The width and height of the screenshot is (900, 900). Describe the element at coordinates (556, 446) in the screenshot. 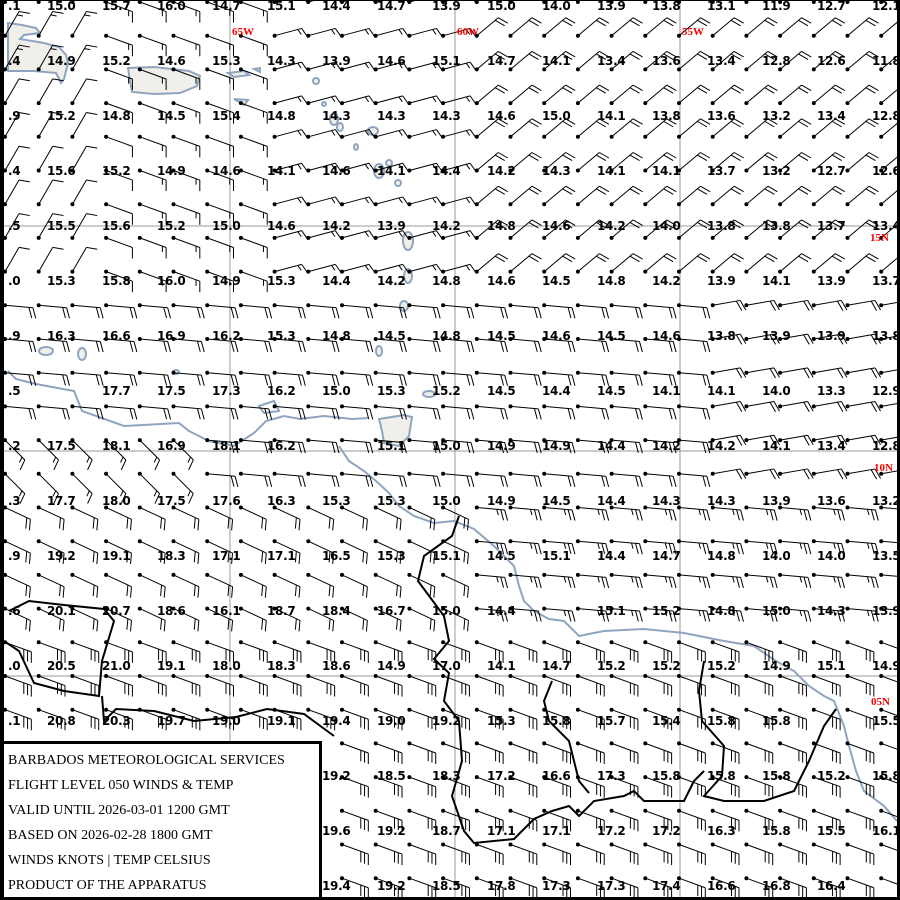

I see `temp-label: 14.9` at that location.